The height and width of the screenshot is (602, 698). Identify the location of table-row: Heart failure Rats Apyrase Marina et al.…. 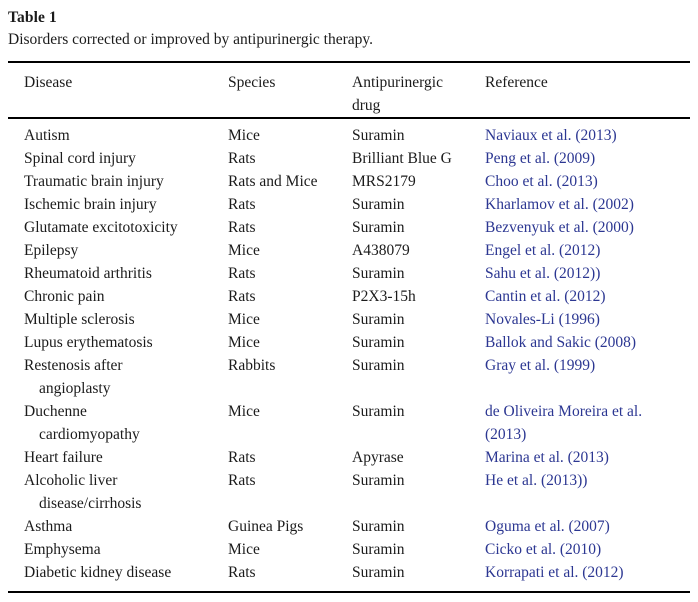
(349, 457).